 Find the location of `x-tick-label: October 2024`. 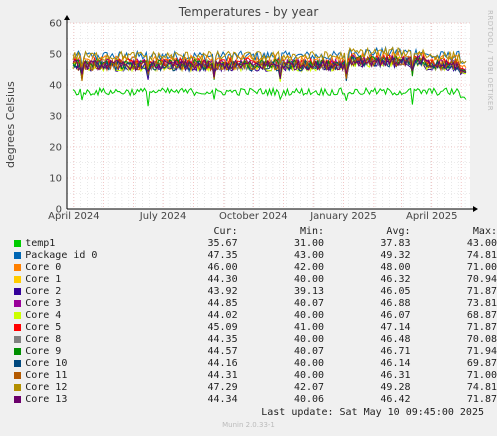

x-tick-label: October 2024 is located at coordinates (253, 216).